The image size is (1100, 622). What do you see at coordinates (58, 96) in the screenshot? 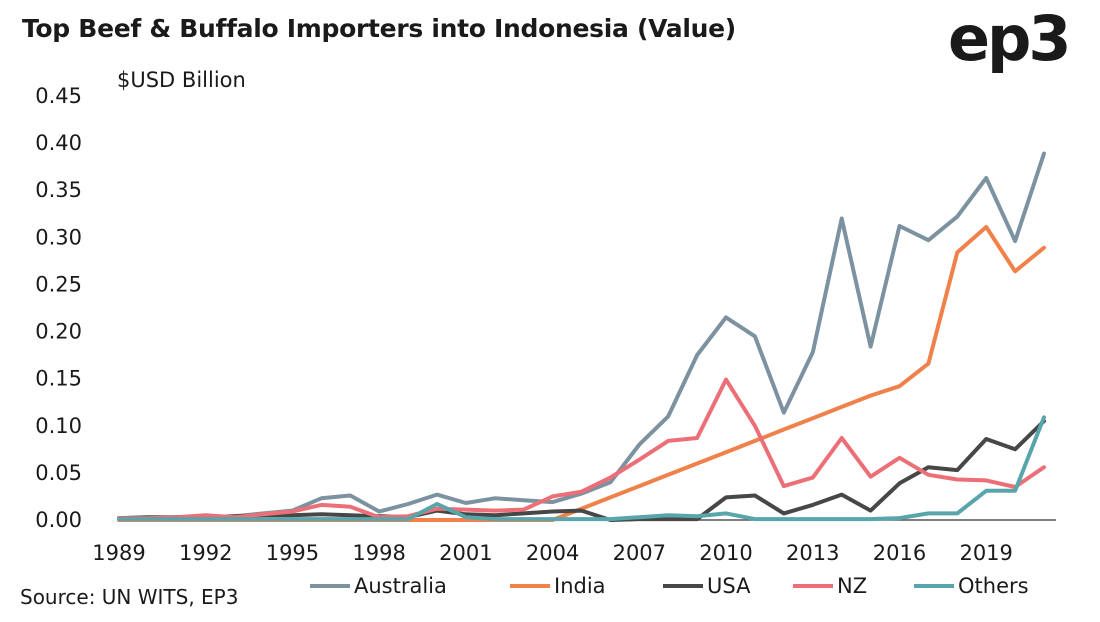
I see `y-tick-label: 0.45` at bounding box center [58, 96].